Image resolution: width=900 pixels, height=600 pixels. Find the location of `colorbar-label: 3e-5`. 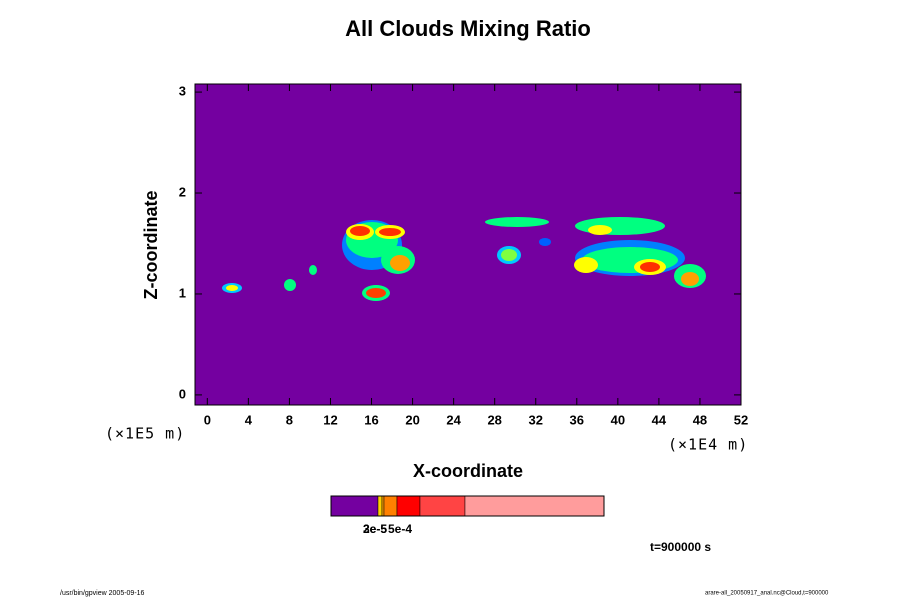

colorbar-label: 3e-5 is located at coordinates (375, 529).